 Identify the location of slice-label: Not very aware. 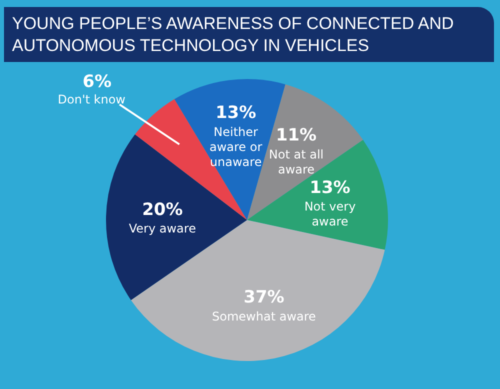
(330, 214).